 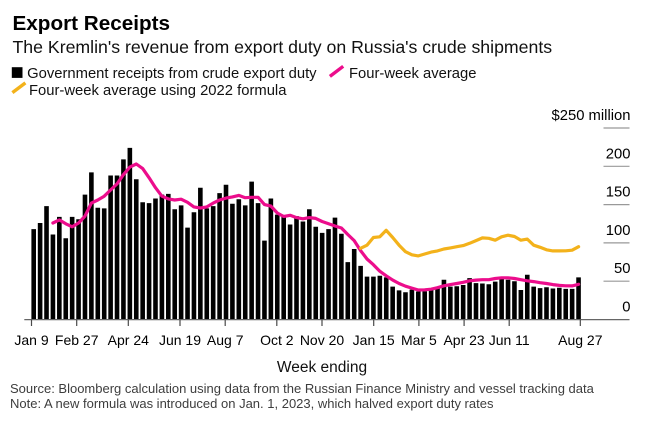 What do you see at coordinates (322, 367) in the screenshot?
I see `svg-text: Week ending` at bounding box center [322, 367].